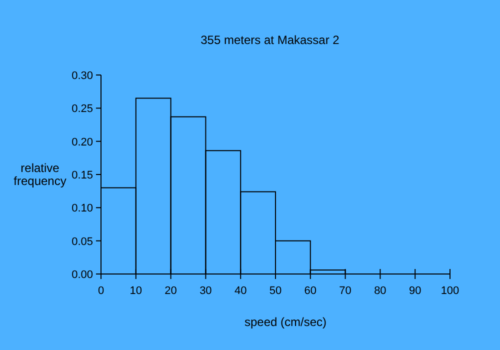  Describe the element at coordinates (206, 291) in the screenshot. I see `x-tick-label: 30` at that location.